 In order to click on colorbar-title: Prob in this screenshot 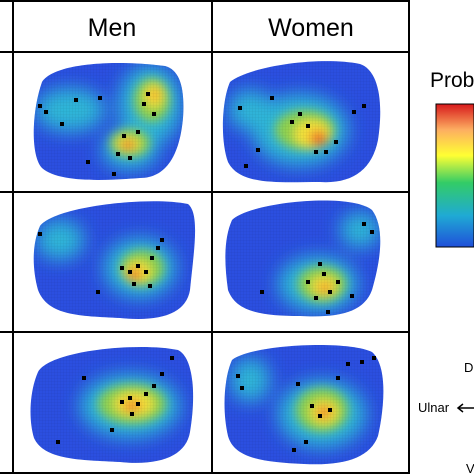, I will do `click(452, 80)`.